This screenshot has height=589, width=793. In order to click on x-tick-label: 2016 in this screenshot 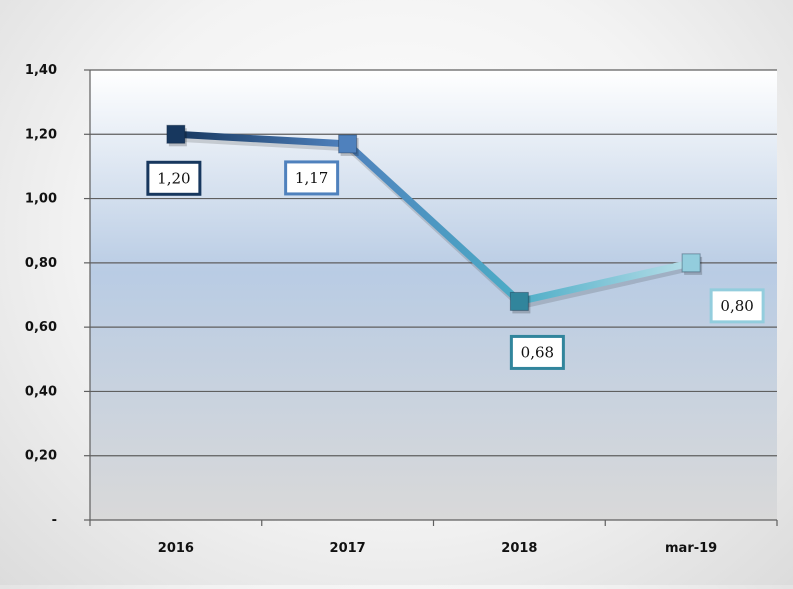, I will do `click(176, 548)`.